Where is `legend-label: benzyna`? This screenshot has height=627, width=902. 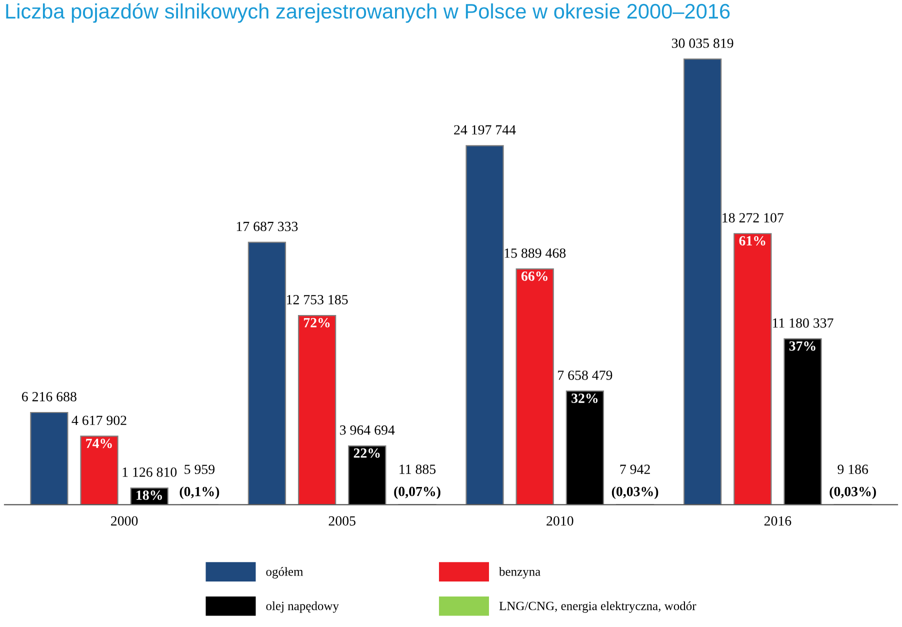 legend-label: benzyna is located at coordinates (519, 572).